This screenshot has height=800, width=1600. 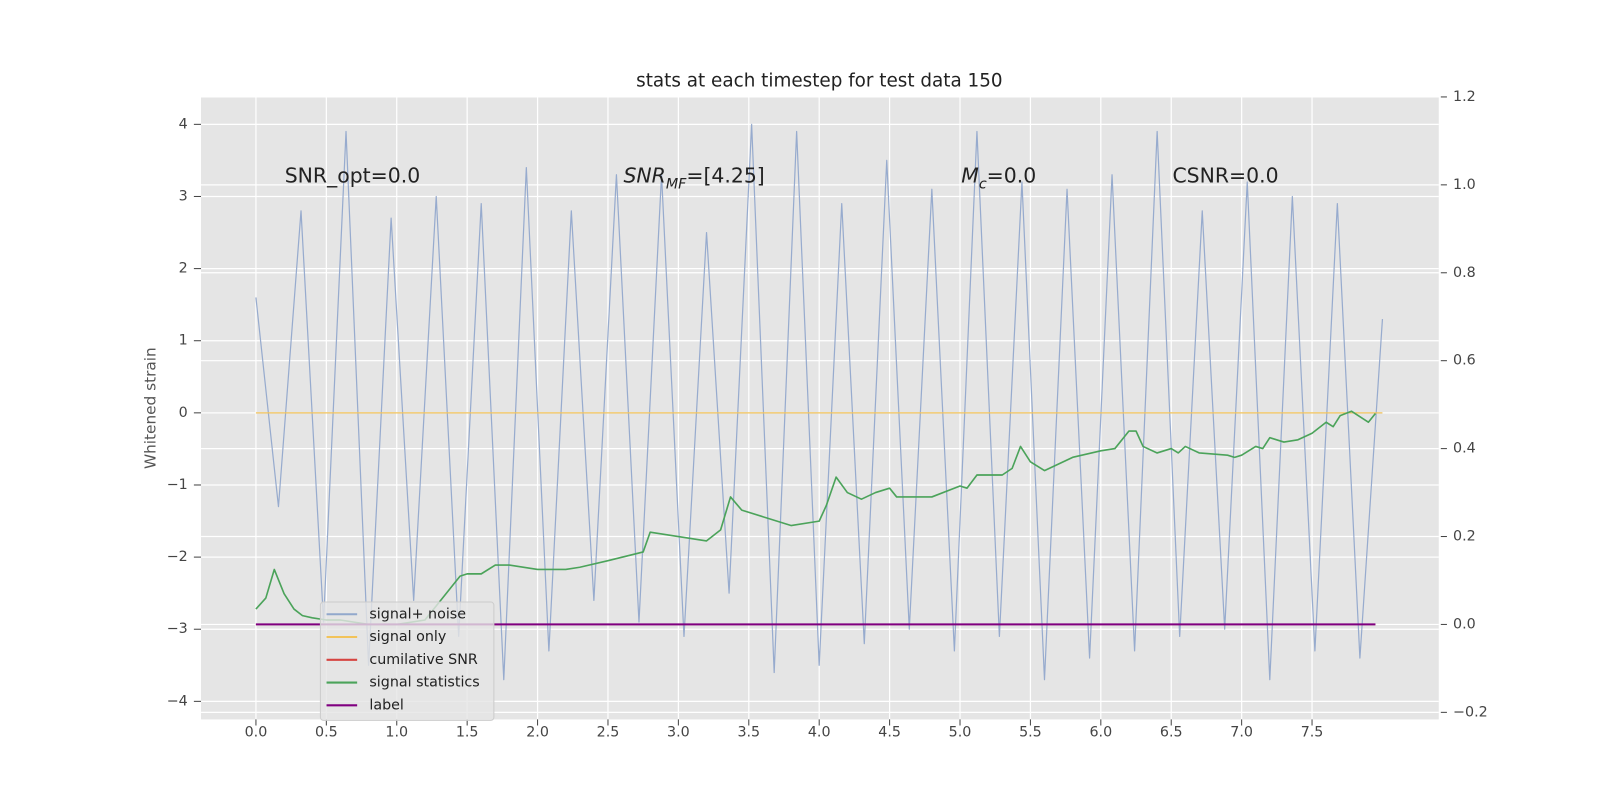 What do you see at coordinates (183, 196) in the screenshot?
I see `y-tick-label: 3` at bounding box center [183, 196].